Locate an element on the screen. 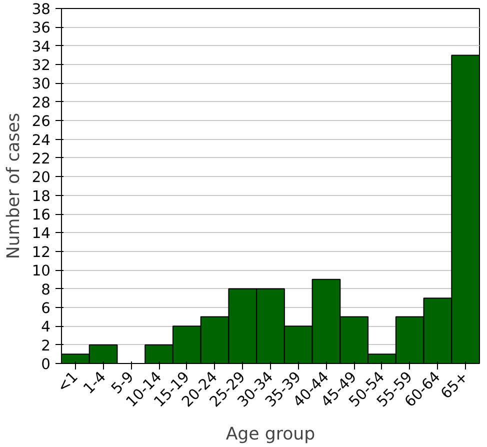  y-tick-label: 22 is located at coordinates (41, 159).